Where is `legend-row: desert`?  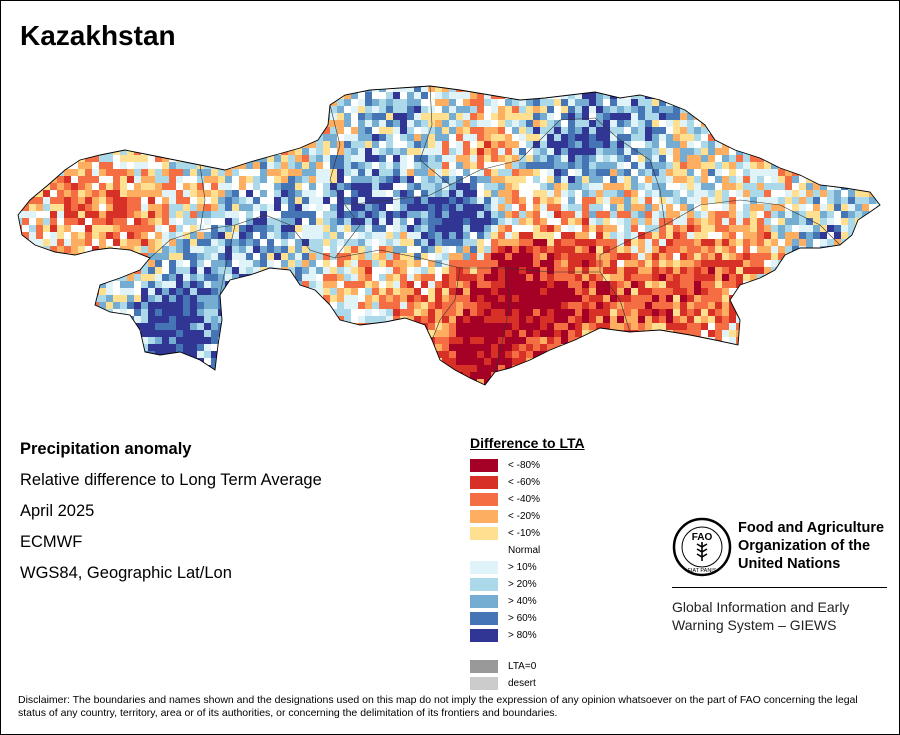 legend-row: desert is located at coordinates (527, 683).